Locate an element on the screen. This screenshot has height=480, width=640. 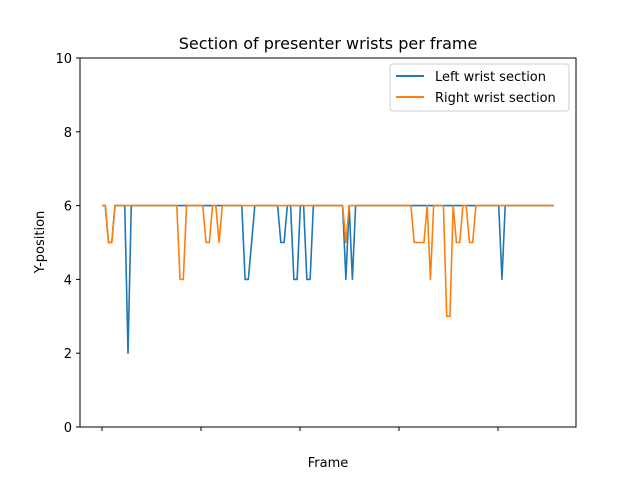
legend: Left wrist section Right wrist section is located at coordinates (479, 87).